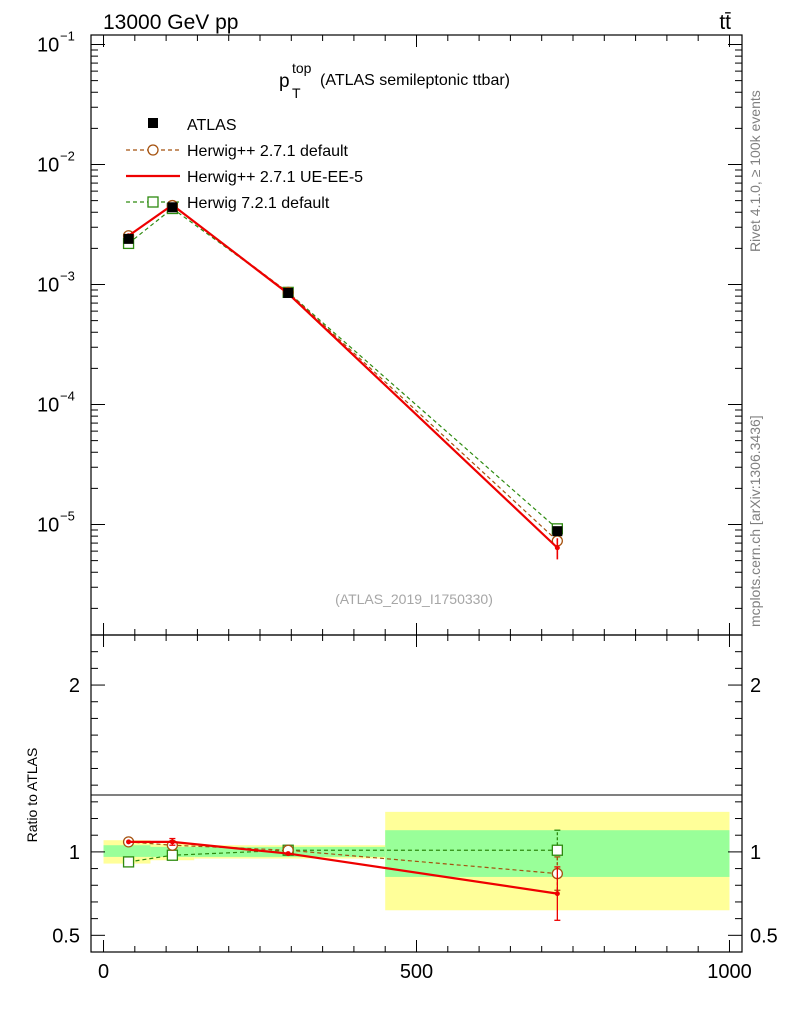 The image size is (786, 1024). Describe the element at coordinates (153, 123) in the screenshot. I see `legend-marker-atlas` at that location.